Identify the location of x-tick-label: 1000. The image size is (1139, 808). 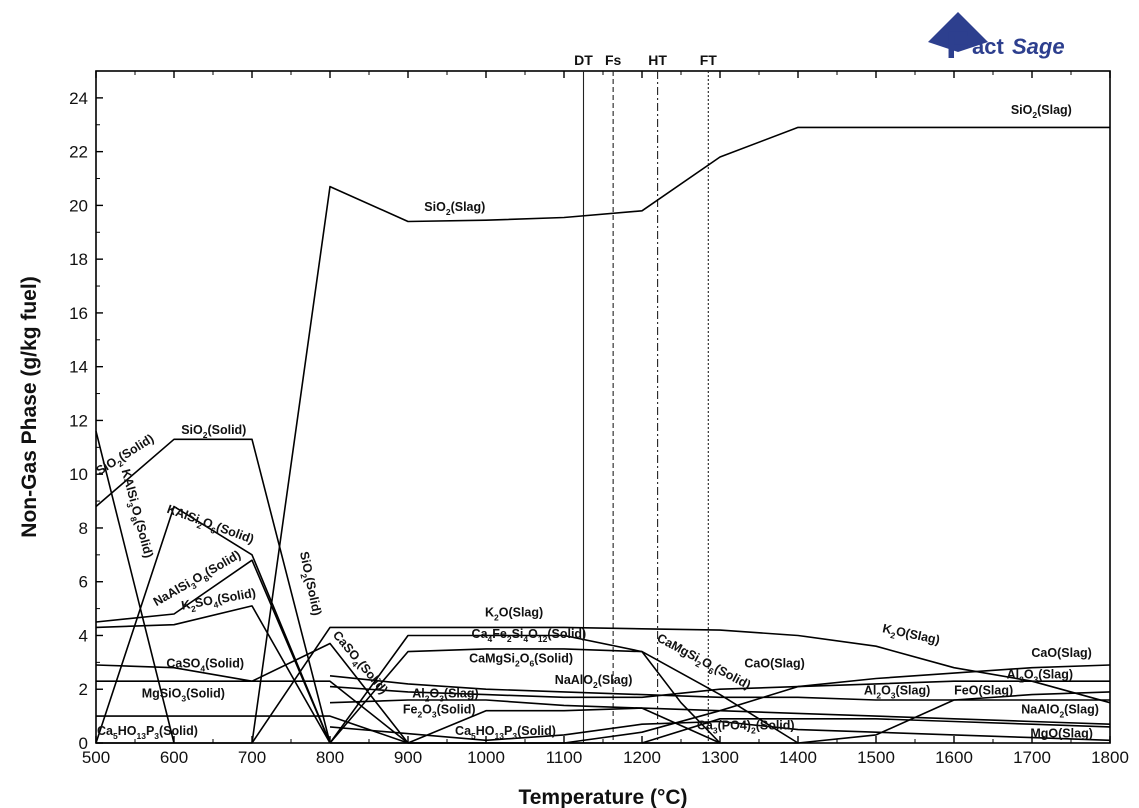
(486, 757).